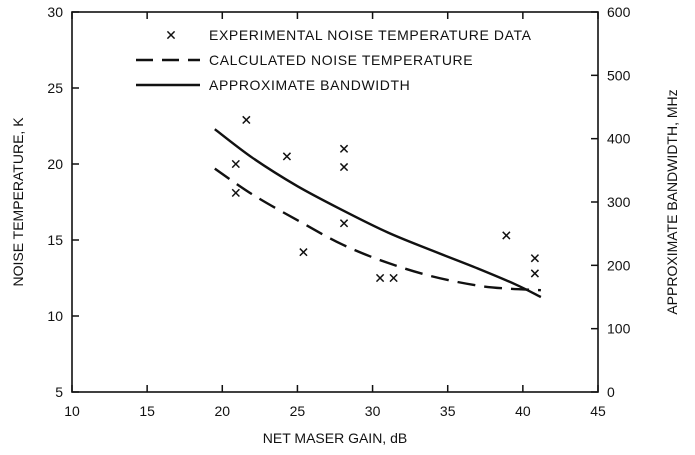 The width and height of the screenshot is (695, 455). I want to click on legend-marker-x, so click(171, 35).